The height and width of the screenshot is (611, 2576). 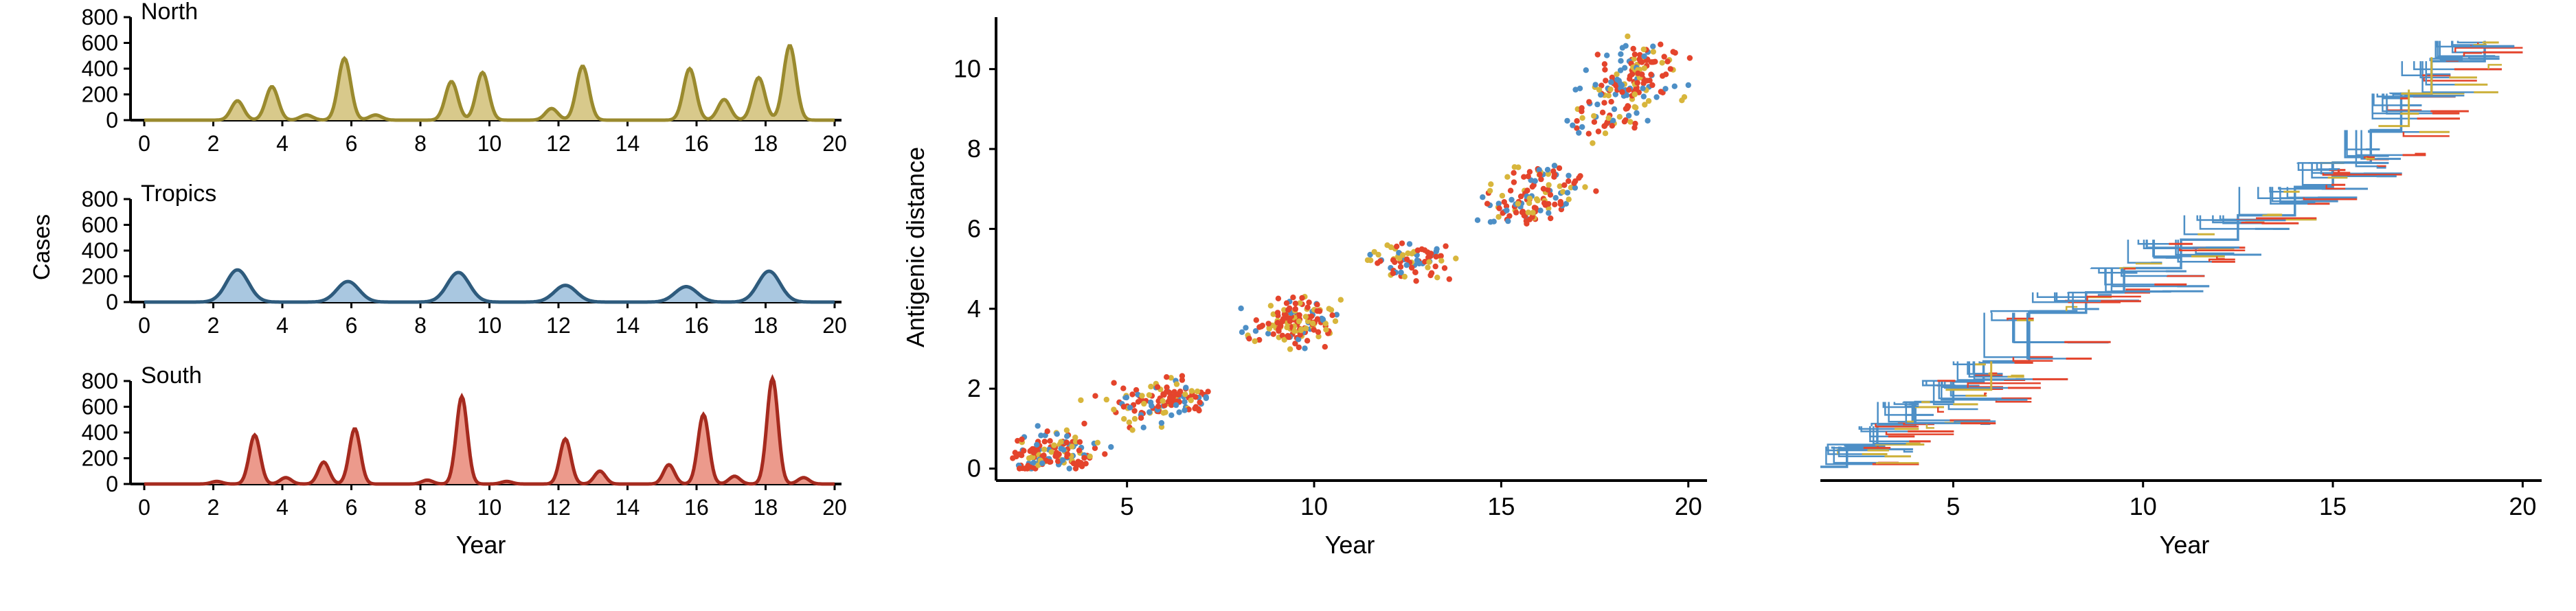 What do you see at coordinates (112, 484) in the screenshot?
I see `y-tick-label: 0` at bounding box center [112, 484].